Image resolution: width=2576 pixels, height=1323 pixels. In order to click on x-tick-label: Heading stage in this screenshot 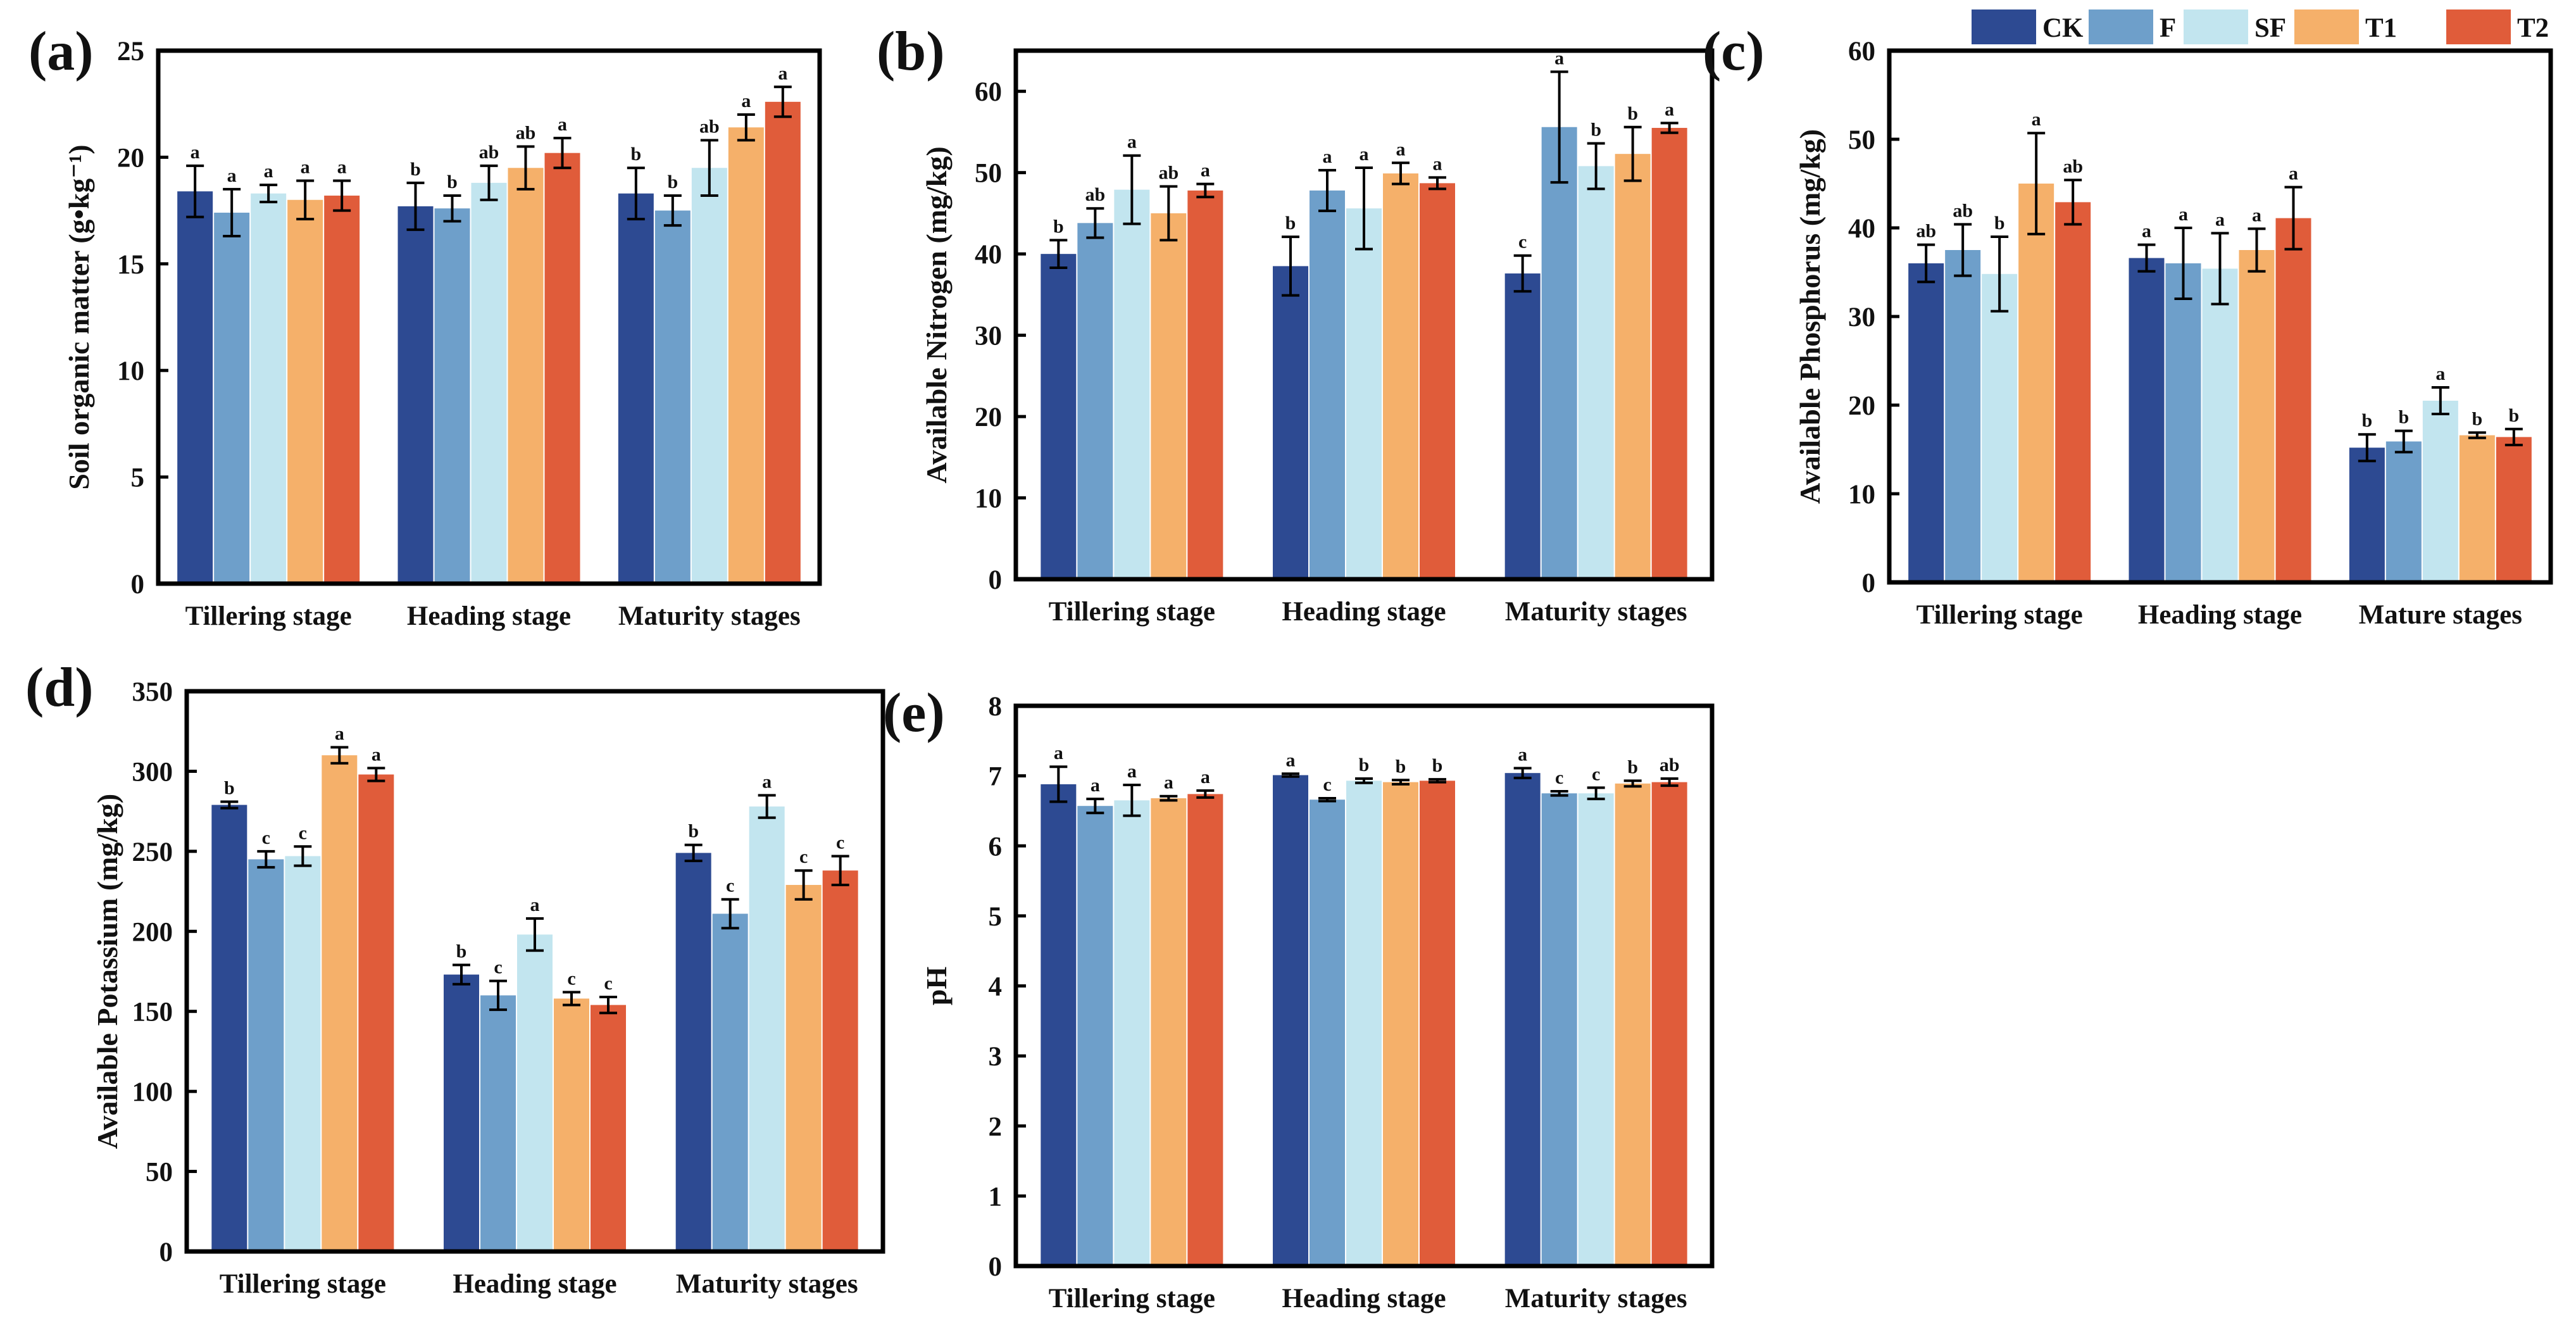, I will do `click(489, 616)`.